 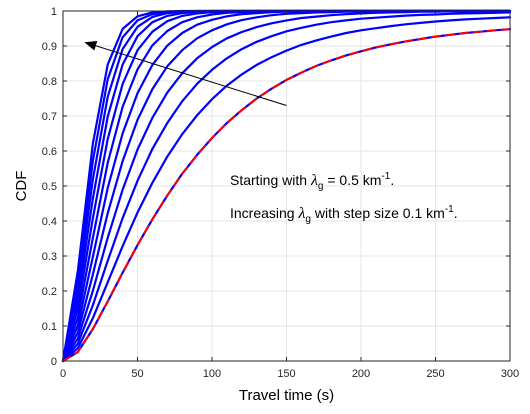 What do you see at coordinates (449, 209) in the screenshot?
I see `annotation-step-superscript: -1` at bounding box center [449, 209].